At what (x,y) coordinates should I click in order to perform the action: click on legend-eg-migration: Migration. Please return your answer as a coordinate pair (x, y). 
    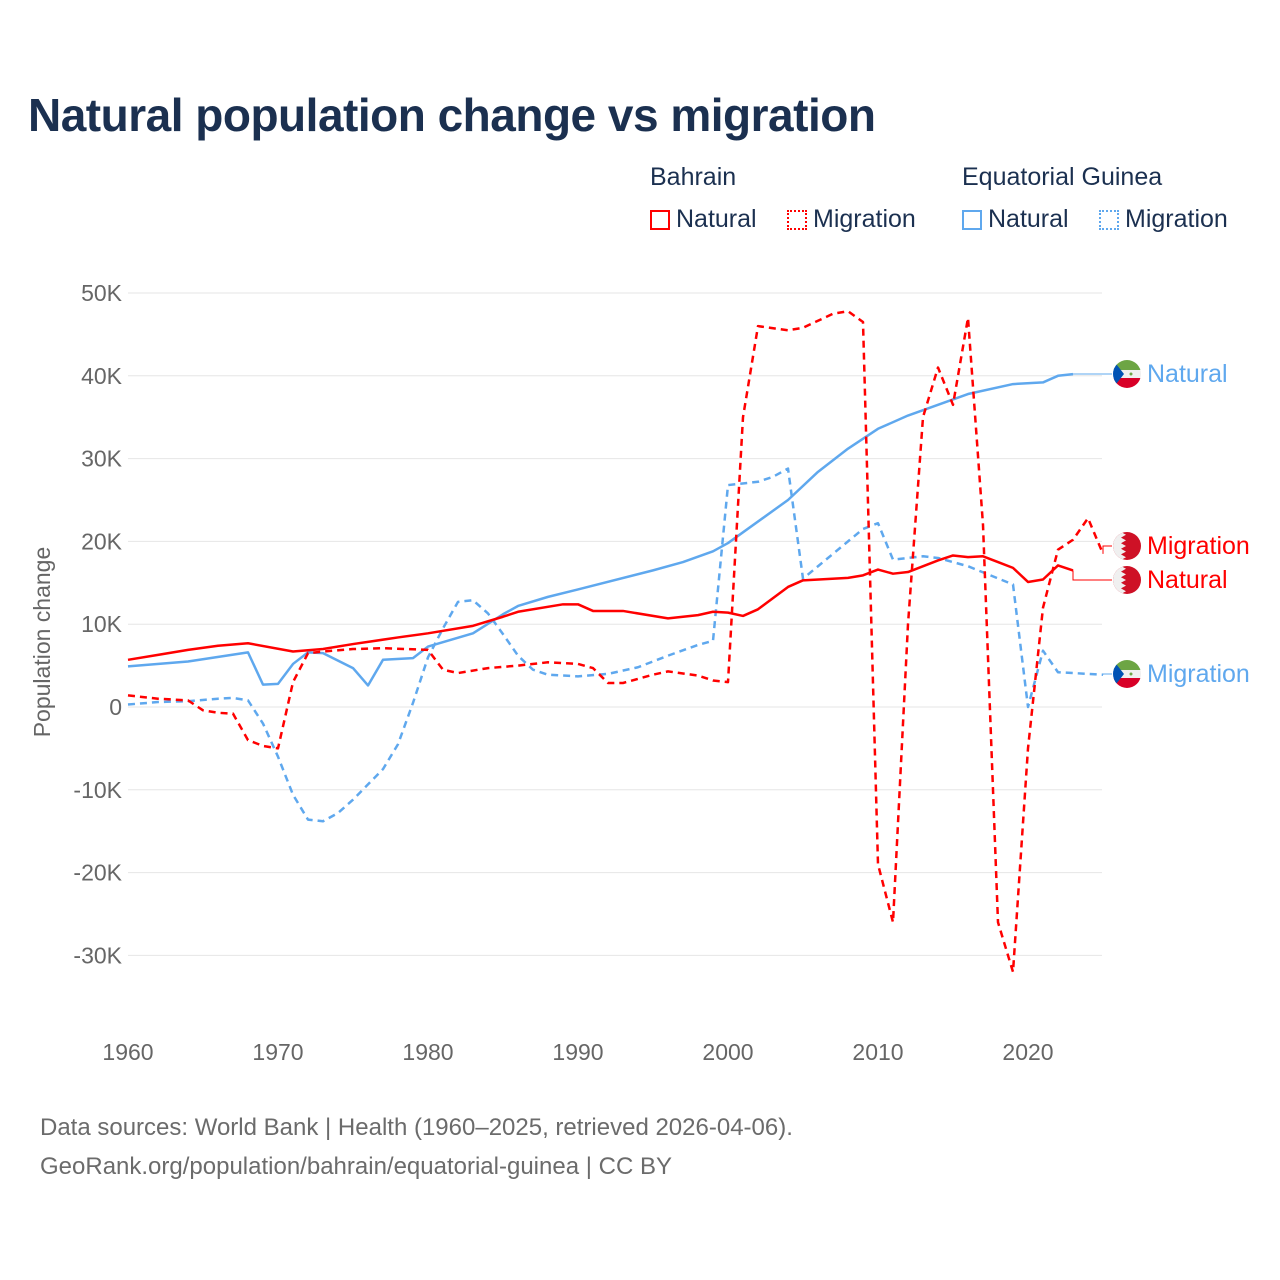
    Looking at the image, I should click on (1163, 219).